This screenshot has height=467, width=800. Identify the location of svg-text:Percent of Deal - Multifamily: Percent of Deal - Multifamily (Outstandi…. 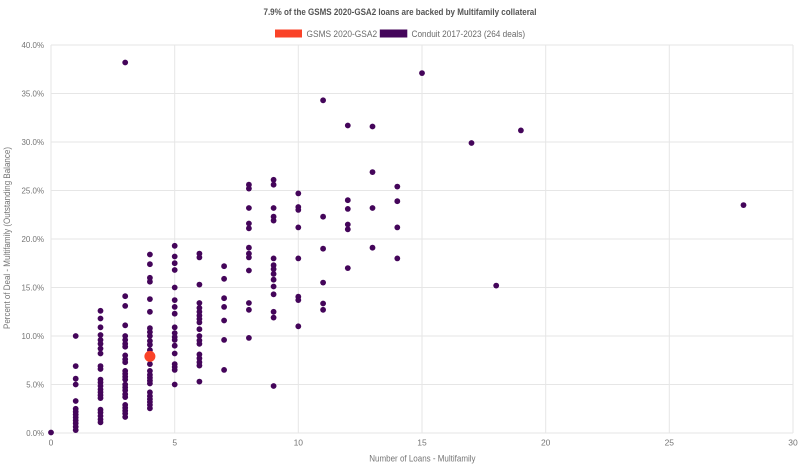
(7, 238).